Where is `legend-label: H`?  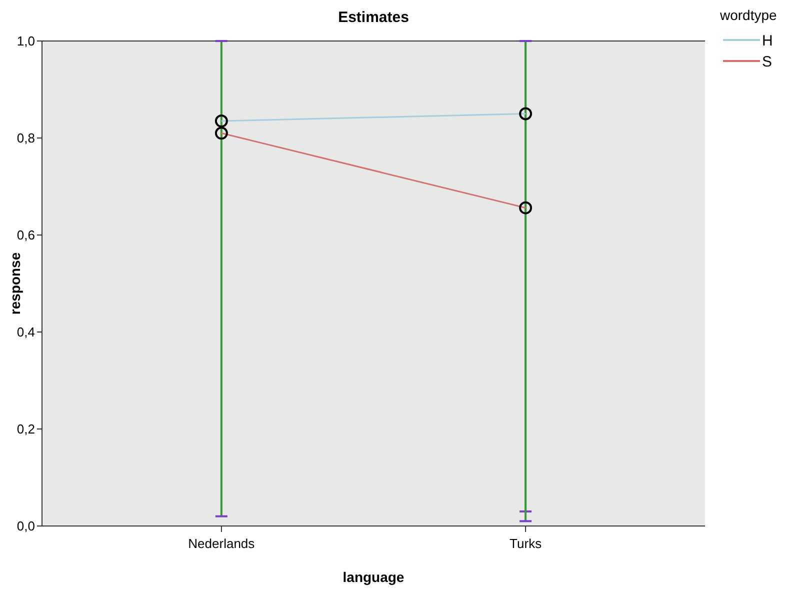
legend-label: H is located at coordinates (767, 41).